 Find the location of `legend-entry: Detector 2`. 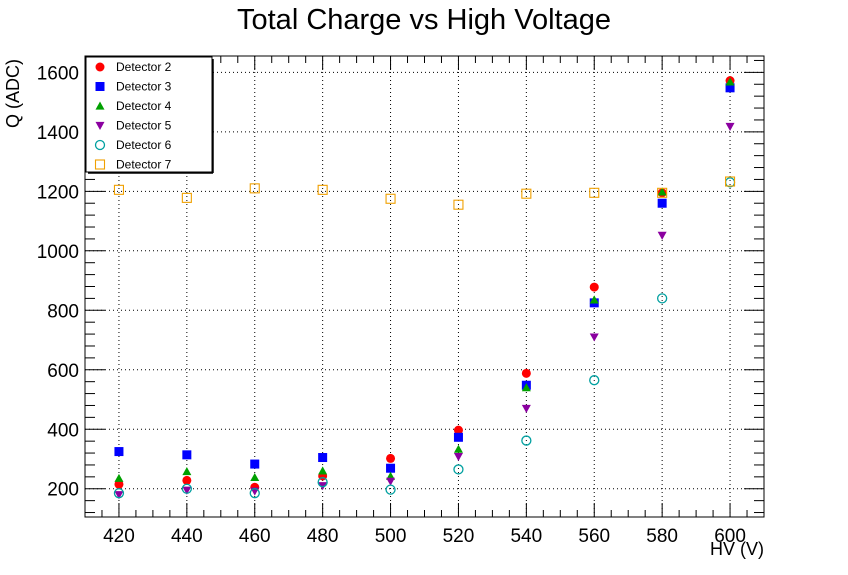

legend-entry: Detector 2 is located at coordinates (133, 67).